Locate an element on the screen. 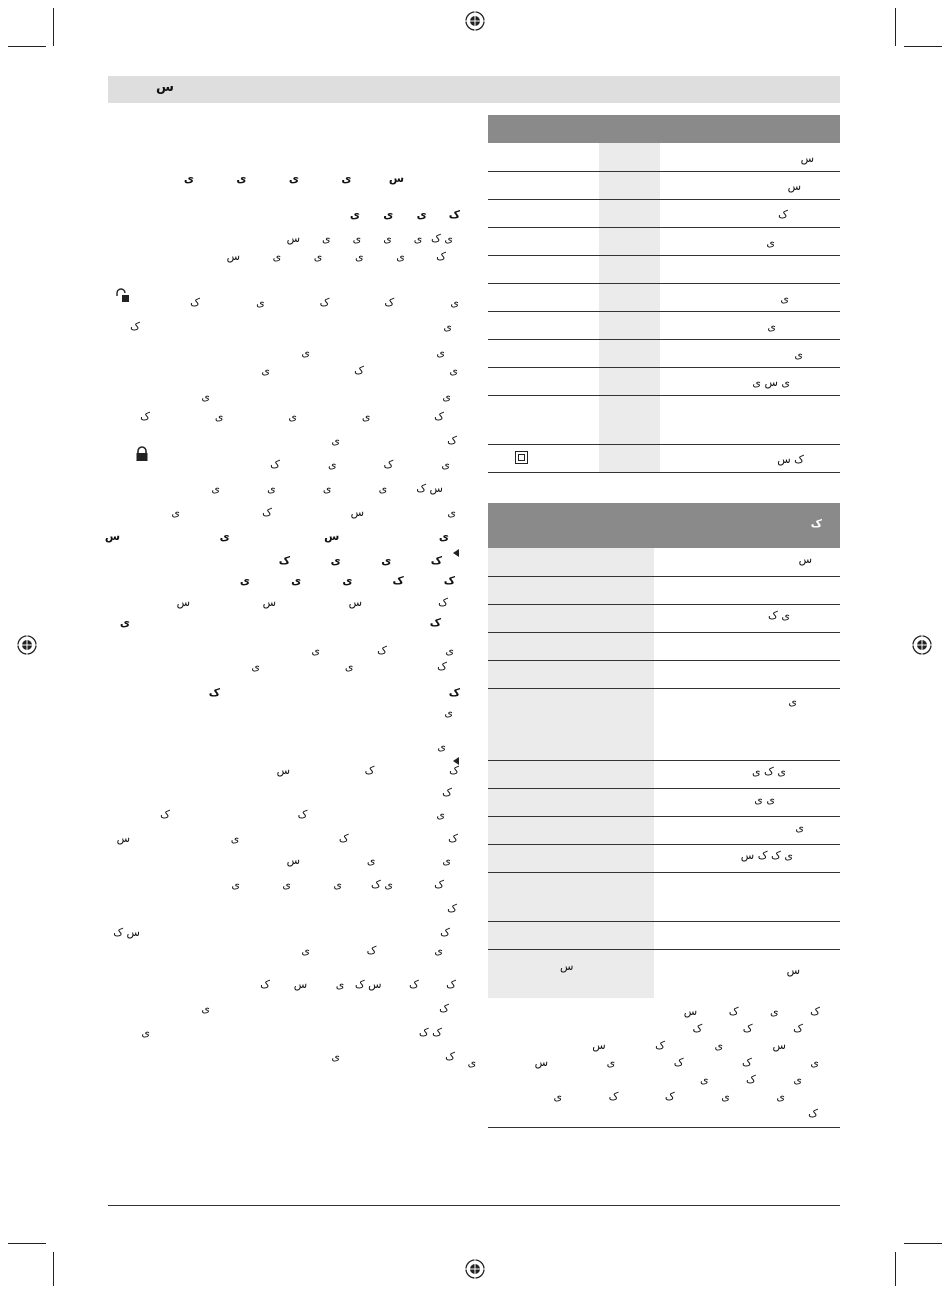 Image resolution: width=950 pixels, height=1290 pixels. table-shaded-column is located at coordinates (571, 773).